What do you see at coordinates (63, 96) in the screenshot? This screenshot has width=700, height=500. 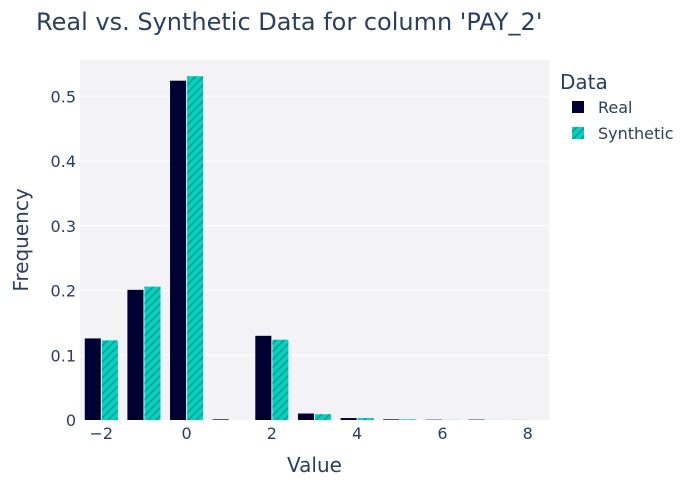 I see `y-tick-label: 0.5` at bounding box center [63, 96].